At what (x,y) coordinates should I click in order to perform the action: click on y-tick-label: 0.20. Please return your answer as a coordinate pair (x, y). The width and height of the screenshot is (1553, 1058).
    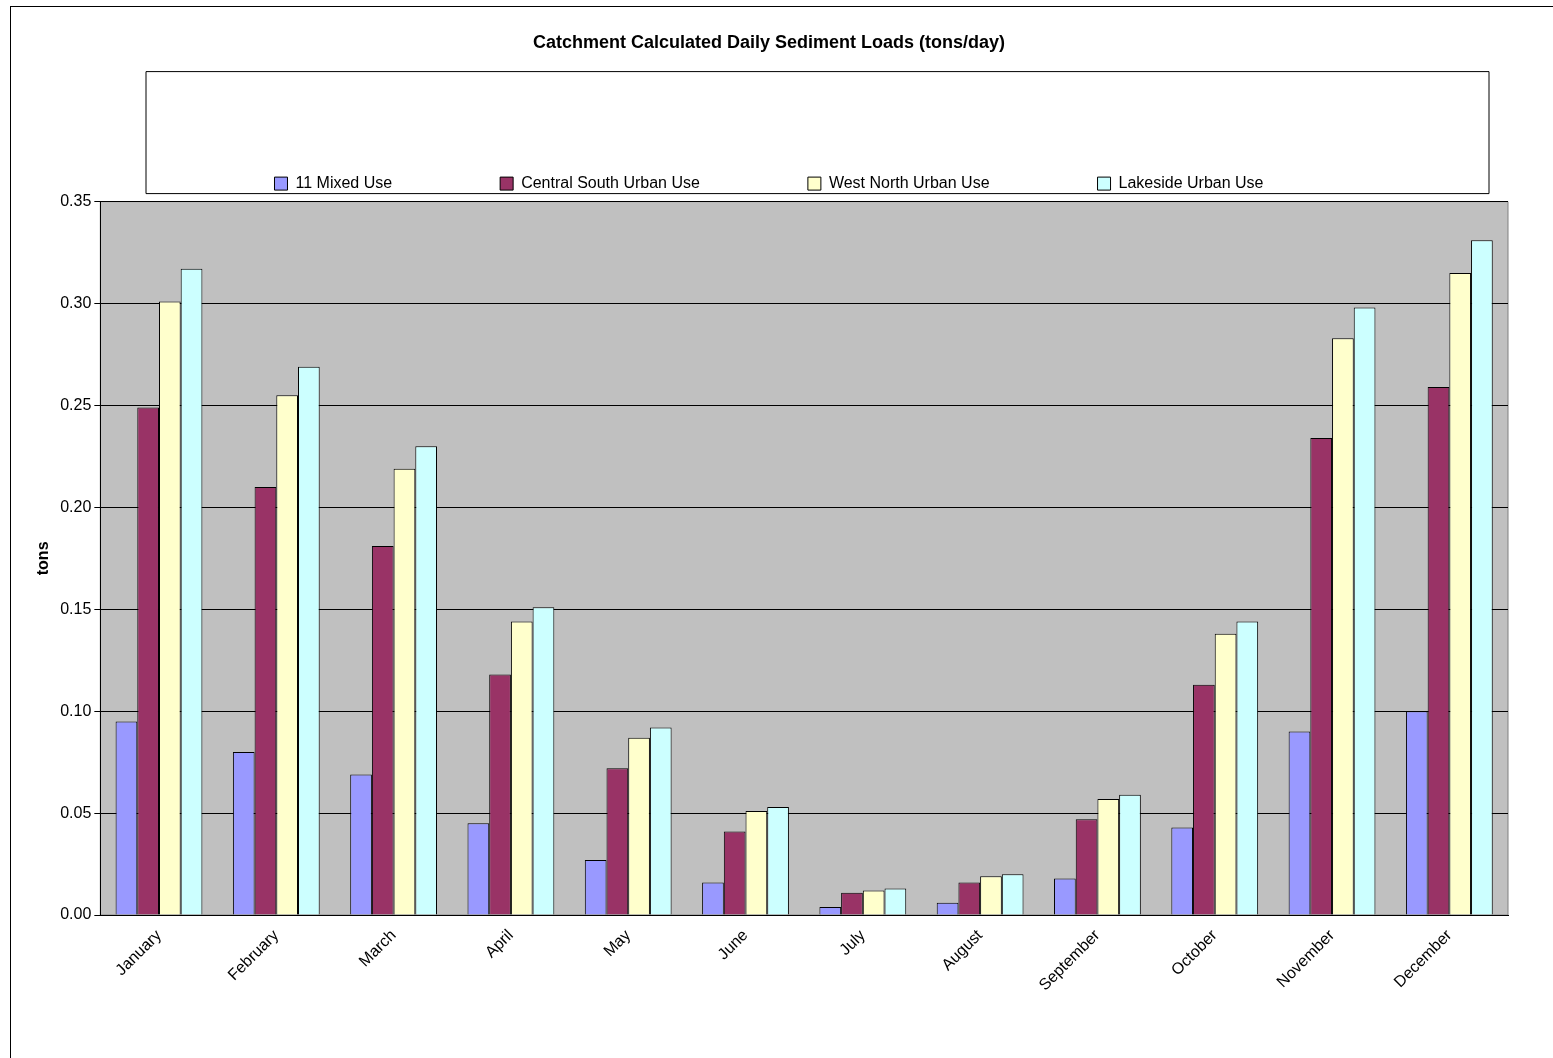
    Looking at the image, I should click on (76, 506).